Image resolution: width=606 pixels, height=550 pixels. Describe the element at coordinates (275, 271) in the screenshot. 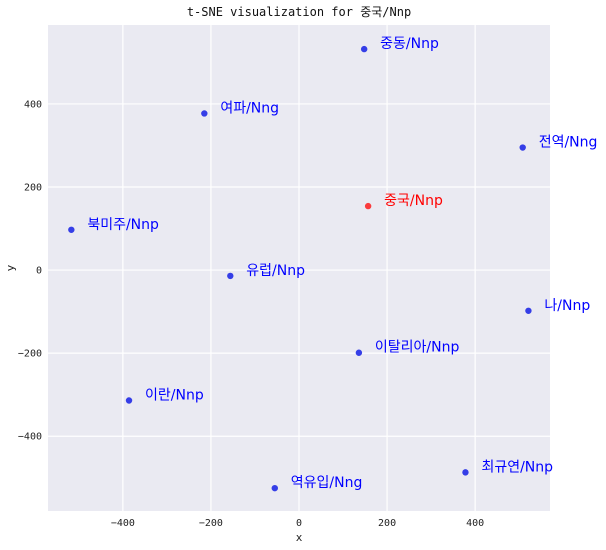

I see `point-label: 유럽/Nnp` at that location.